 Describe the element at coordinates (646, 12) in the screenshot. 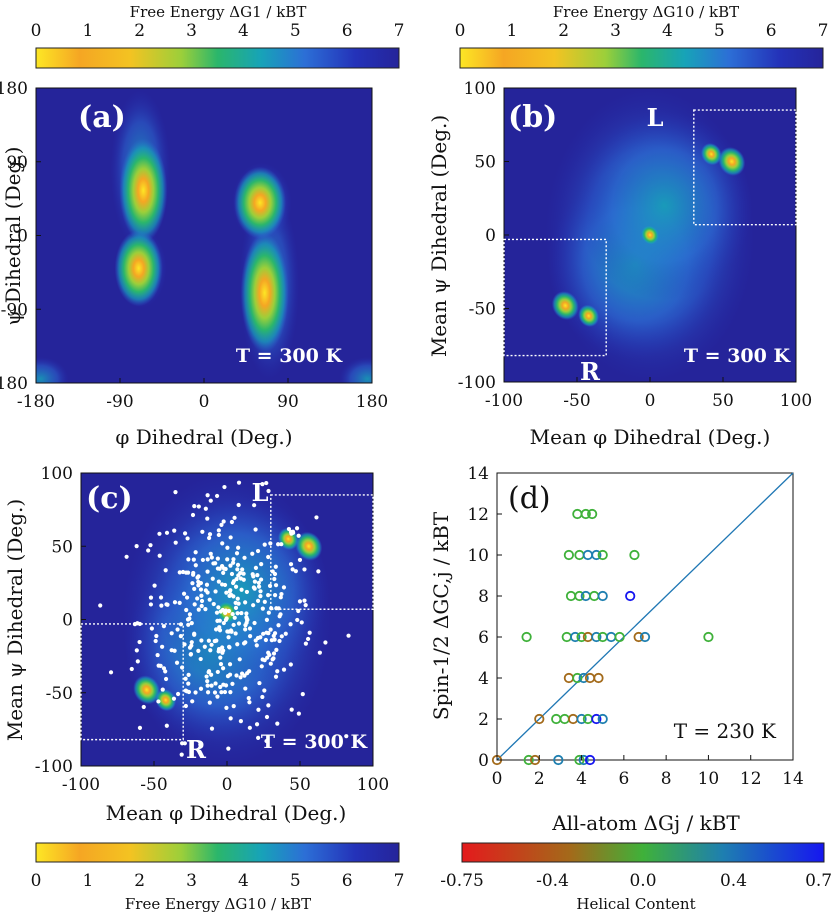

I see `colorbar-title: Free Energy ΔG10 / kBT` at that location.